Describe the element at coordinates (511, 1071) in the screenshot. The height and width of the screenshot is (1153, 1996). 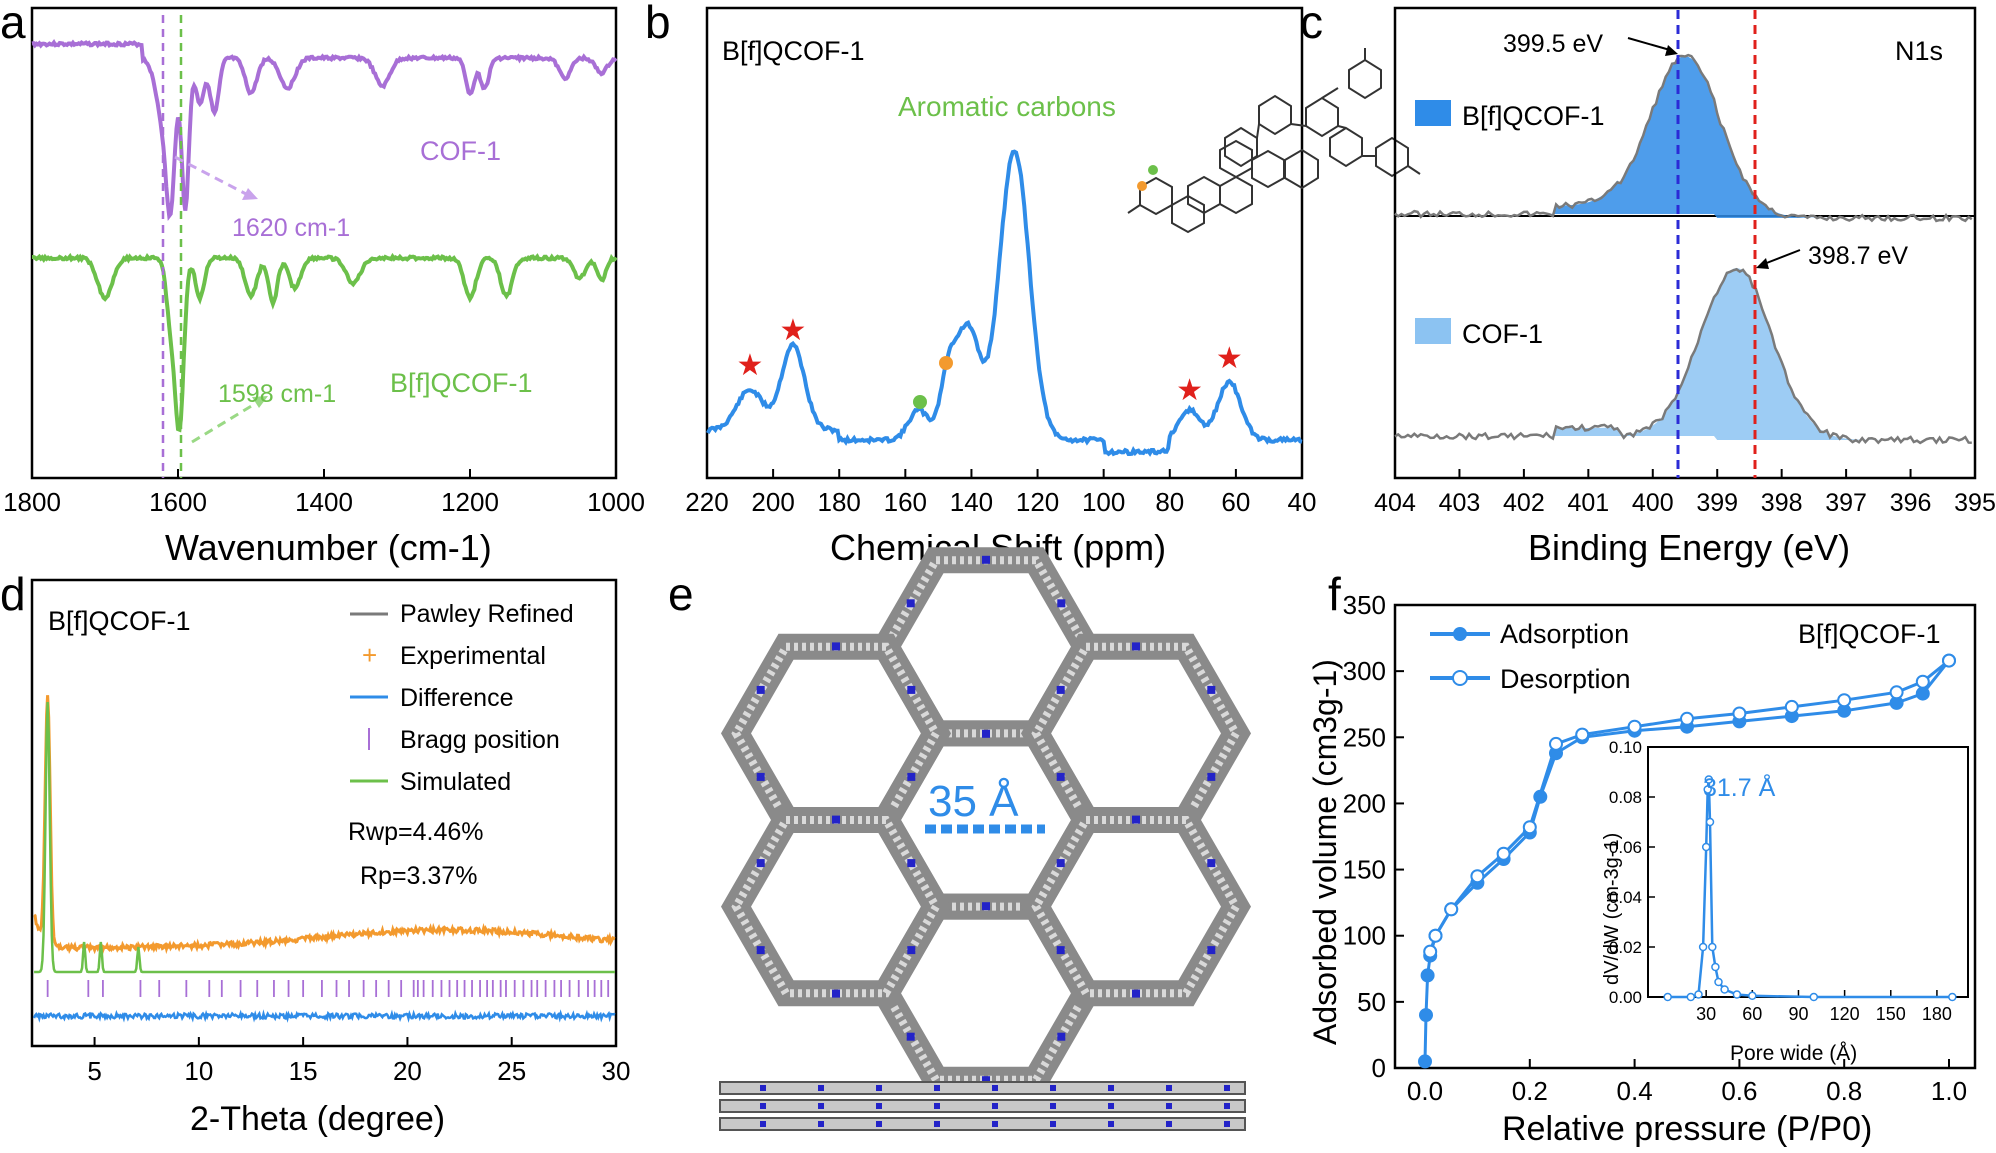
I see `x-tick-label: 25` at that location.